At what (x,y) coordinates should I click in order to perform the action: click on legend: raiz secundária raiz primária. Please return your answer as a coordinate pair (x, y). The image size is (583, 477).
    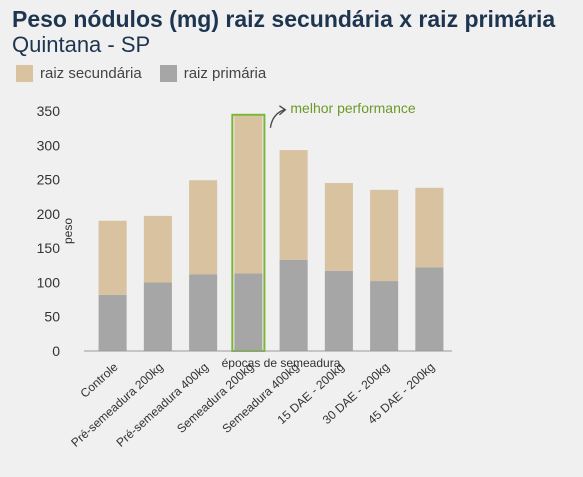
    Looking at the image, I should click on (150, 73).